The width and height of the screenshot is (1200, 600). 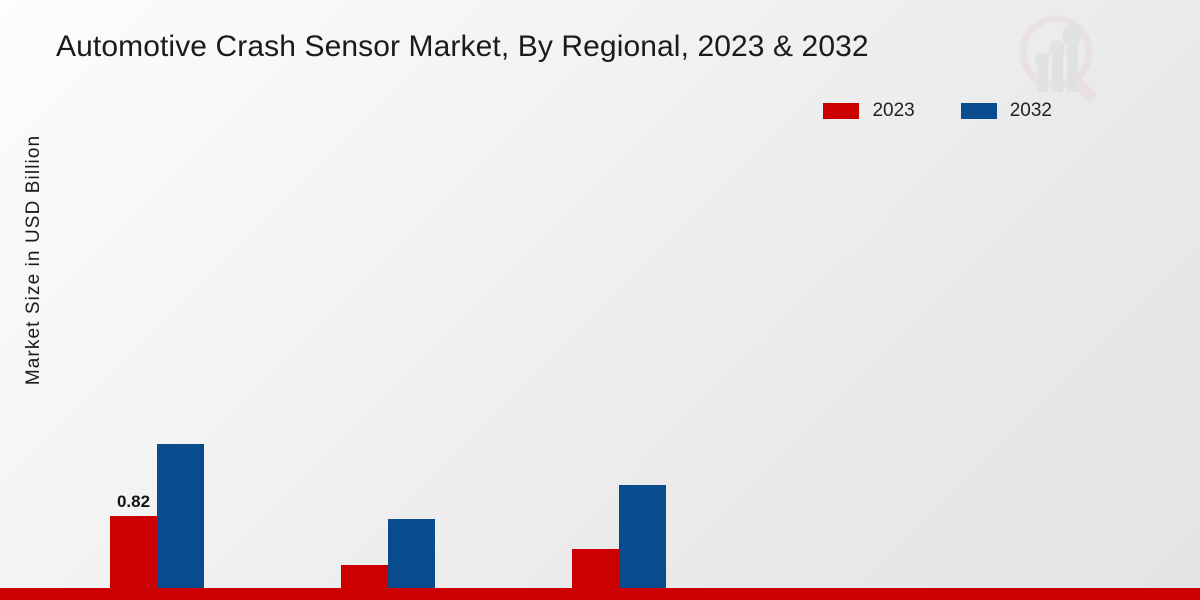 I want to click on bar-2032-europe, so click(x=411, y=559).